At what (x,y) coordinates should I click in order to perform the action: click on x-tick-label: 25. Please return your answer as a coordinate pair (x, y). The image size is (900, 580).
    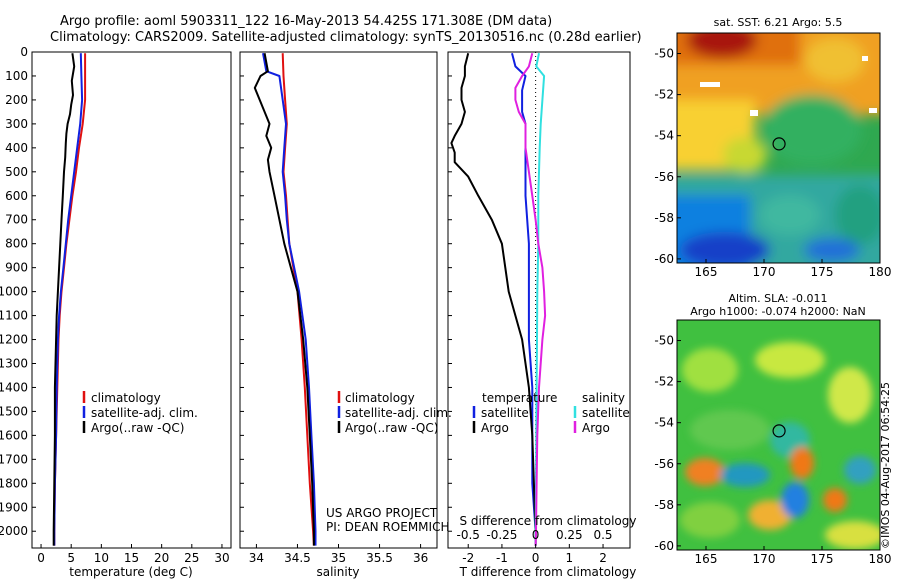
    Looking at the image, I should click on (191, 558).